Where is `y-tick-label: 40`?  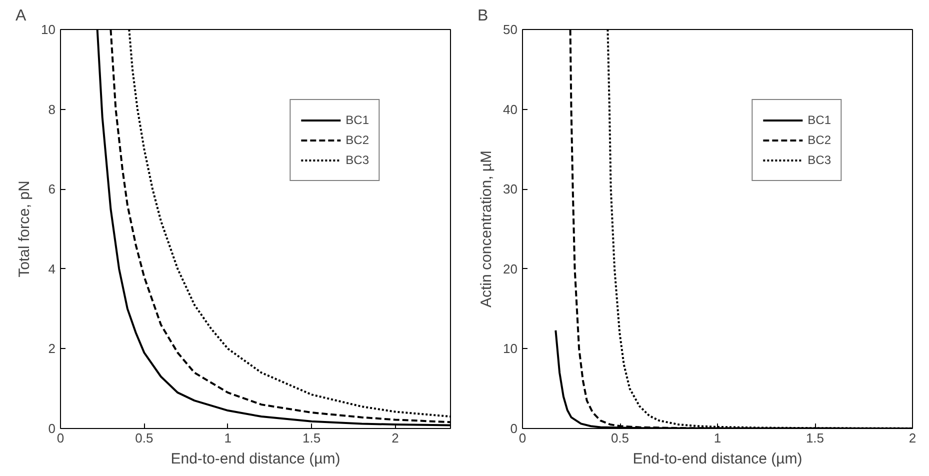
y-tick-label: 40 is located at coordinates (510, 109).